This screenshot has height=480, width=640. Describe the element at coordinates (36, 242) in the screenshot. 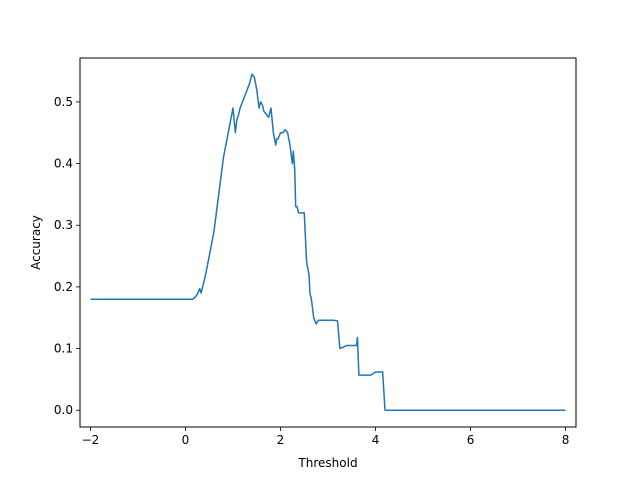

I see `y-axis-label: Accuracy` at that location.